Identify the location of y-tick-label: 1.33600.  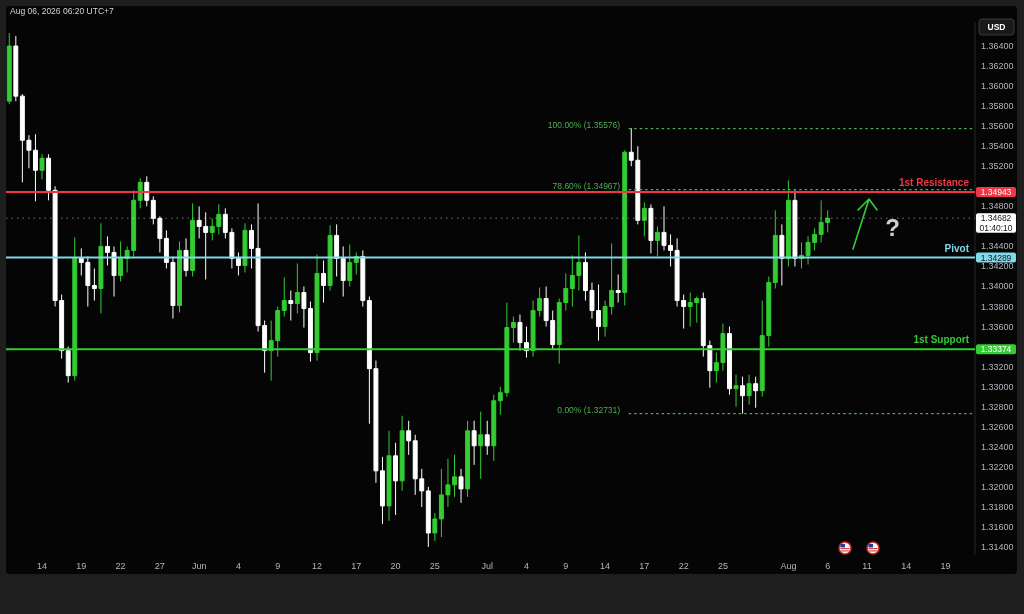
(997, 326).